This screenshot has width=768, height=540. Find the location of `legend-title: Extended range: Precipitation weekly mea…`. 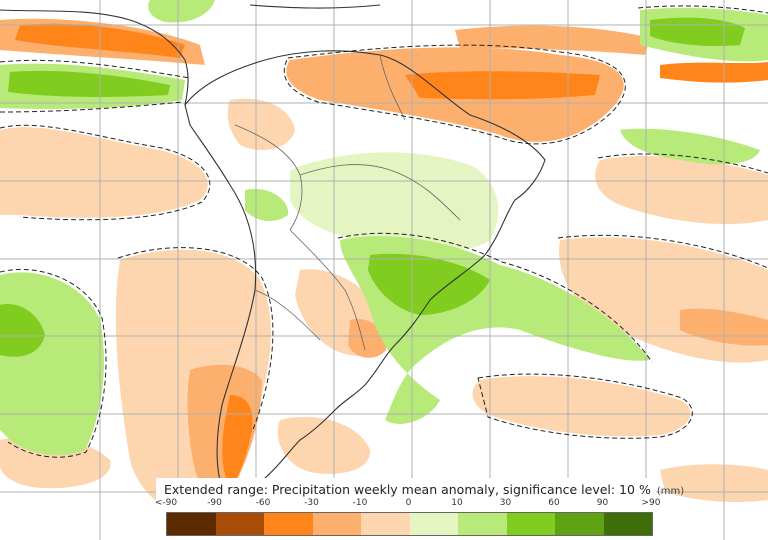

legend-title: Extended range: Precipitation weekly mea… is located at coordinates (424, 489).